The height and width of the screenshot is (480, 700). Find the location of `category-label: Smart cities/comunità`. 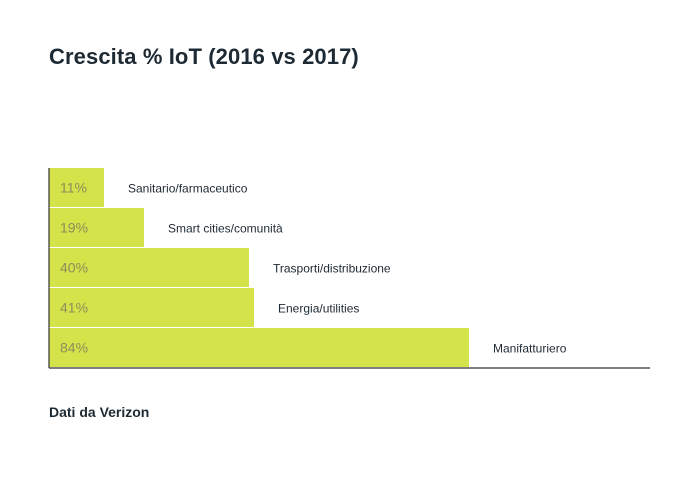

category-label: Smart cities/comunità is located at coordinates (225, 229).